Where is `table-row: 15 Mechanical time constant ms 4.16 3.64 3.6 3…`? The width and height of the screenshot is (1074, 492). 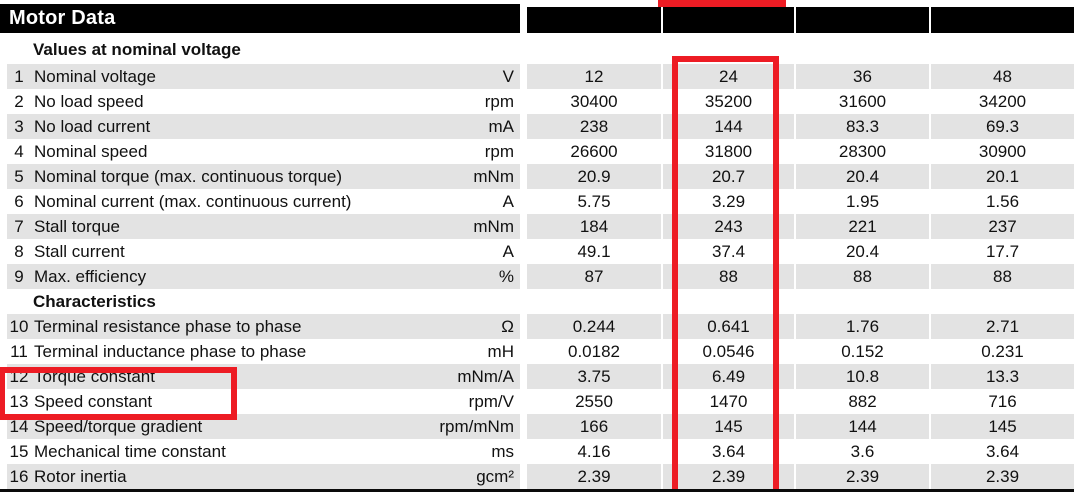 table-row: 15 Mechanical time constant ms 4.16 3.64 3.6 3… is located at coordinates (537, 451).